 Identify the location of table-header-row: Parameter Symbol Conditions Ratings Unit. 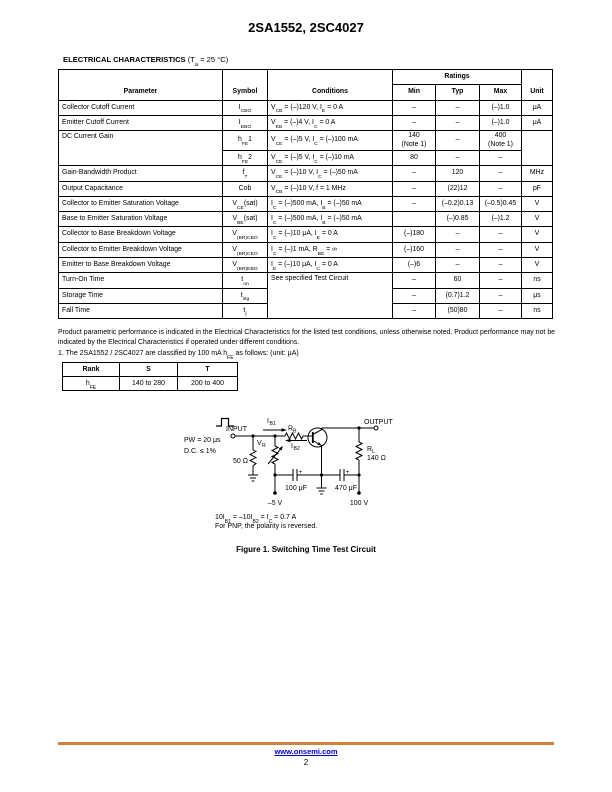
(305, 84).